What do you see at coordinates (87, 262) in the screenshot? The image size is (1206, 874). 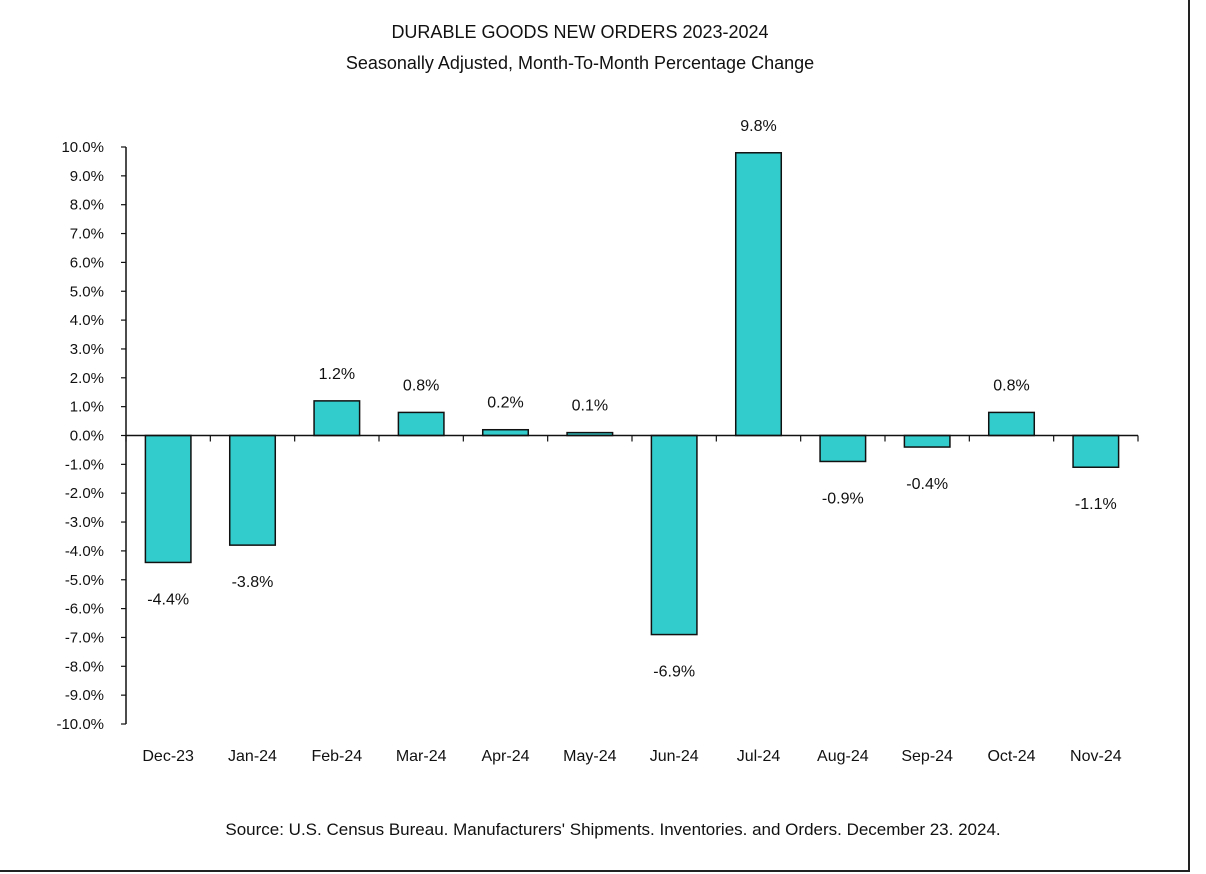 I see `y-tick-label: 6.0%` at bounding box center [87, 262].